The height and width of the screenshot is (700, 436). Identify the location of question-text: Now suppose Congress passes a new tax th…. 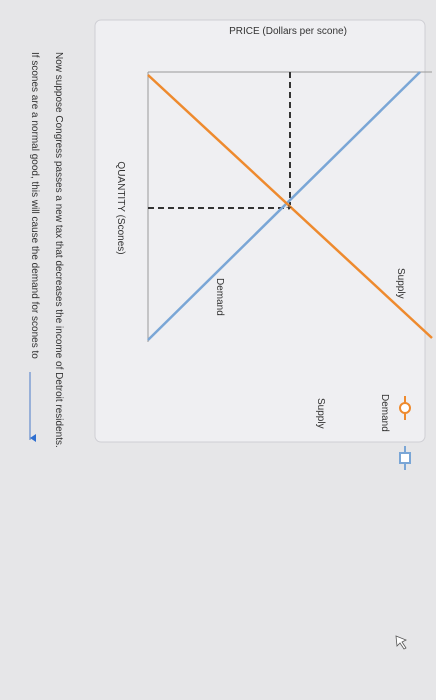
(58, 250).